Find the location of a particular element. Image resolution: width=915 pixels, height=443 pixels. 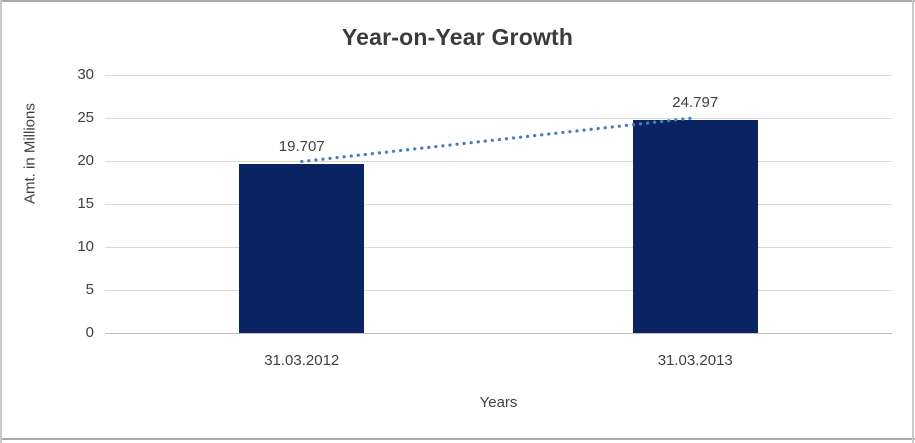

bar-31.03.2012 is located at coordinates (302, 248).